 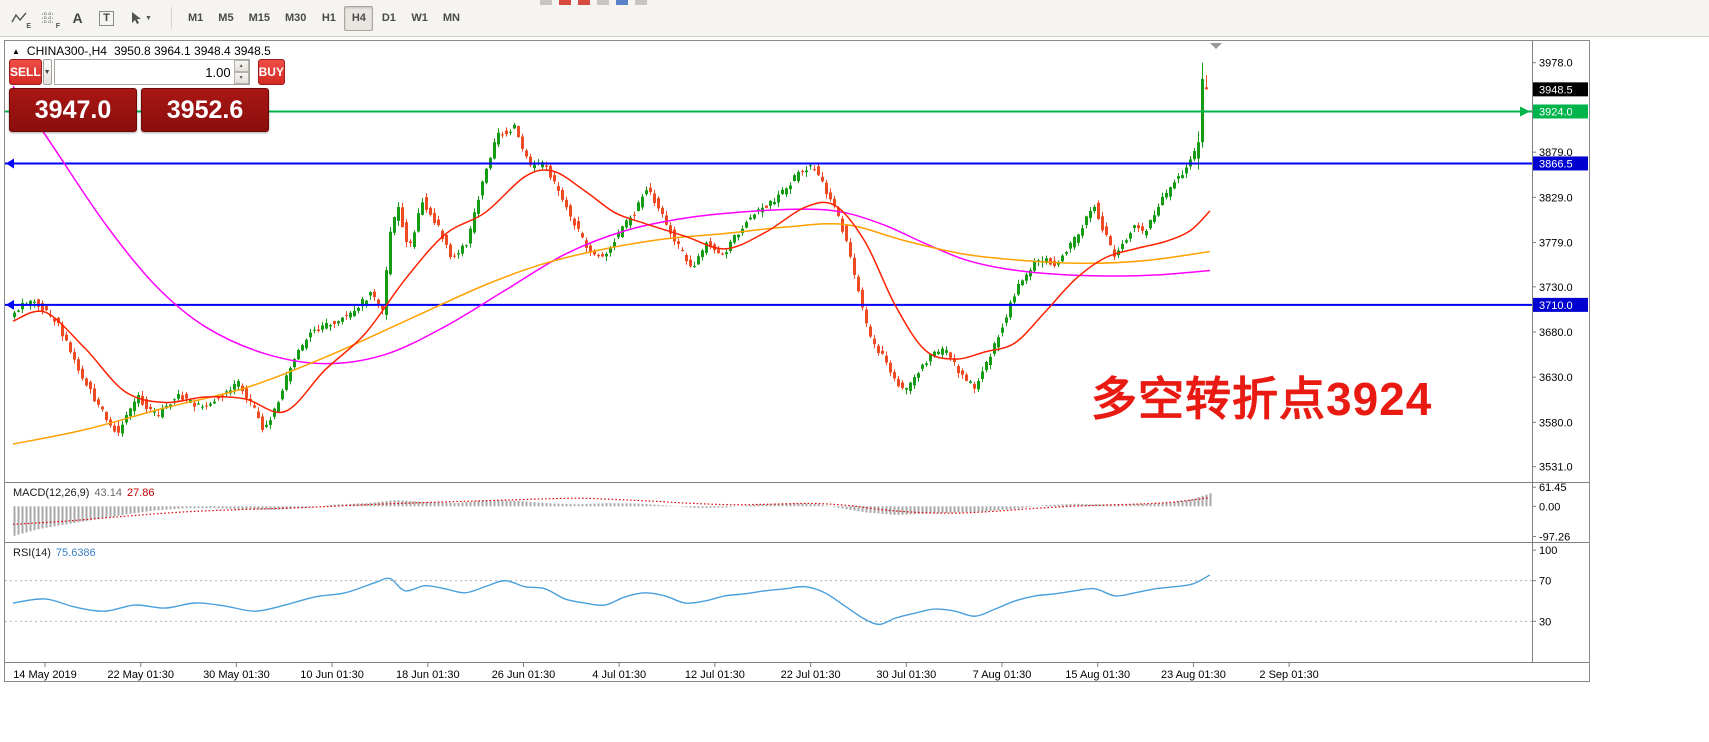 What do you see at coordinates (1554, 537) in the screenshot?
I see `svg-text: -97.26` at bounding box center [1554, 537].